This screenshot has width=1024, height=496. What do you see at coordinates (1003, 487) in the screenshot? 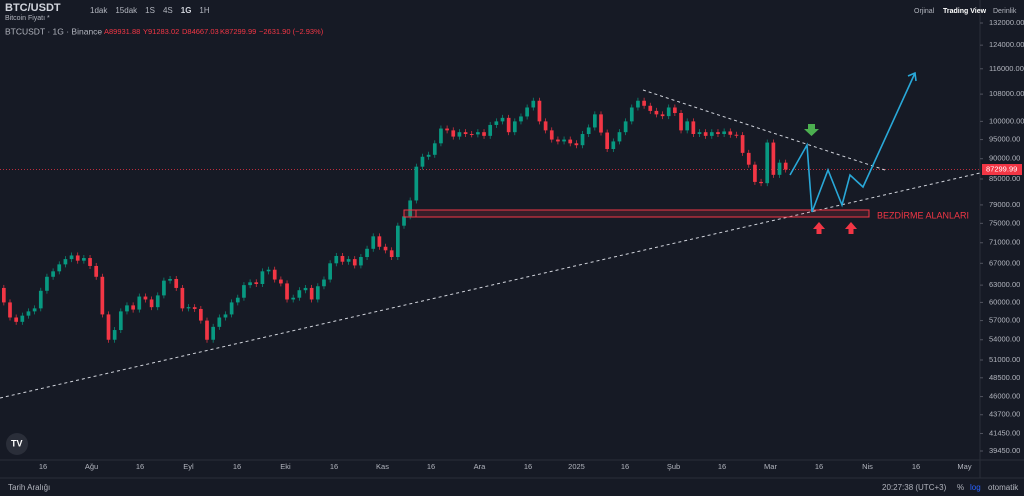
I see `auto-toggle: otomatik` at bounding box center [1003, 487].